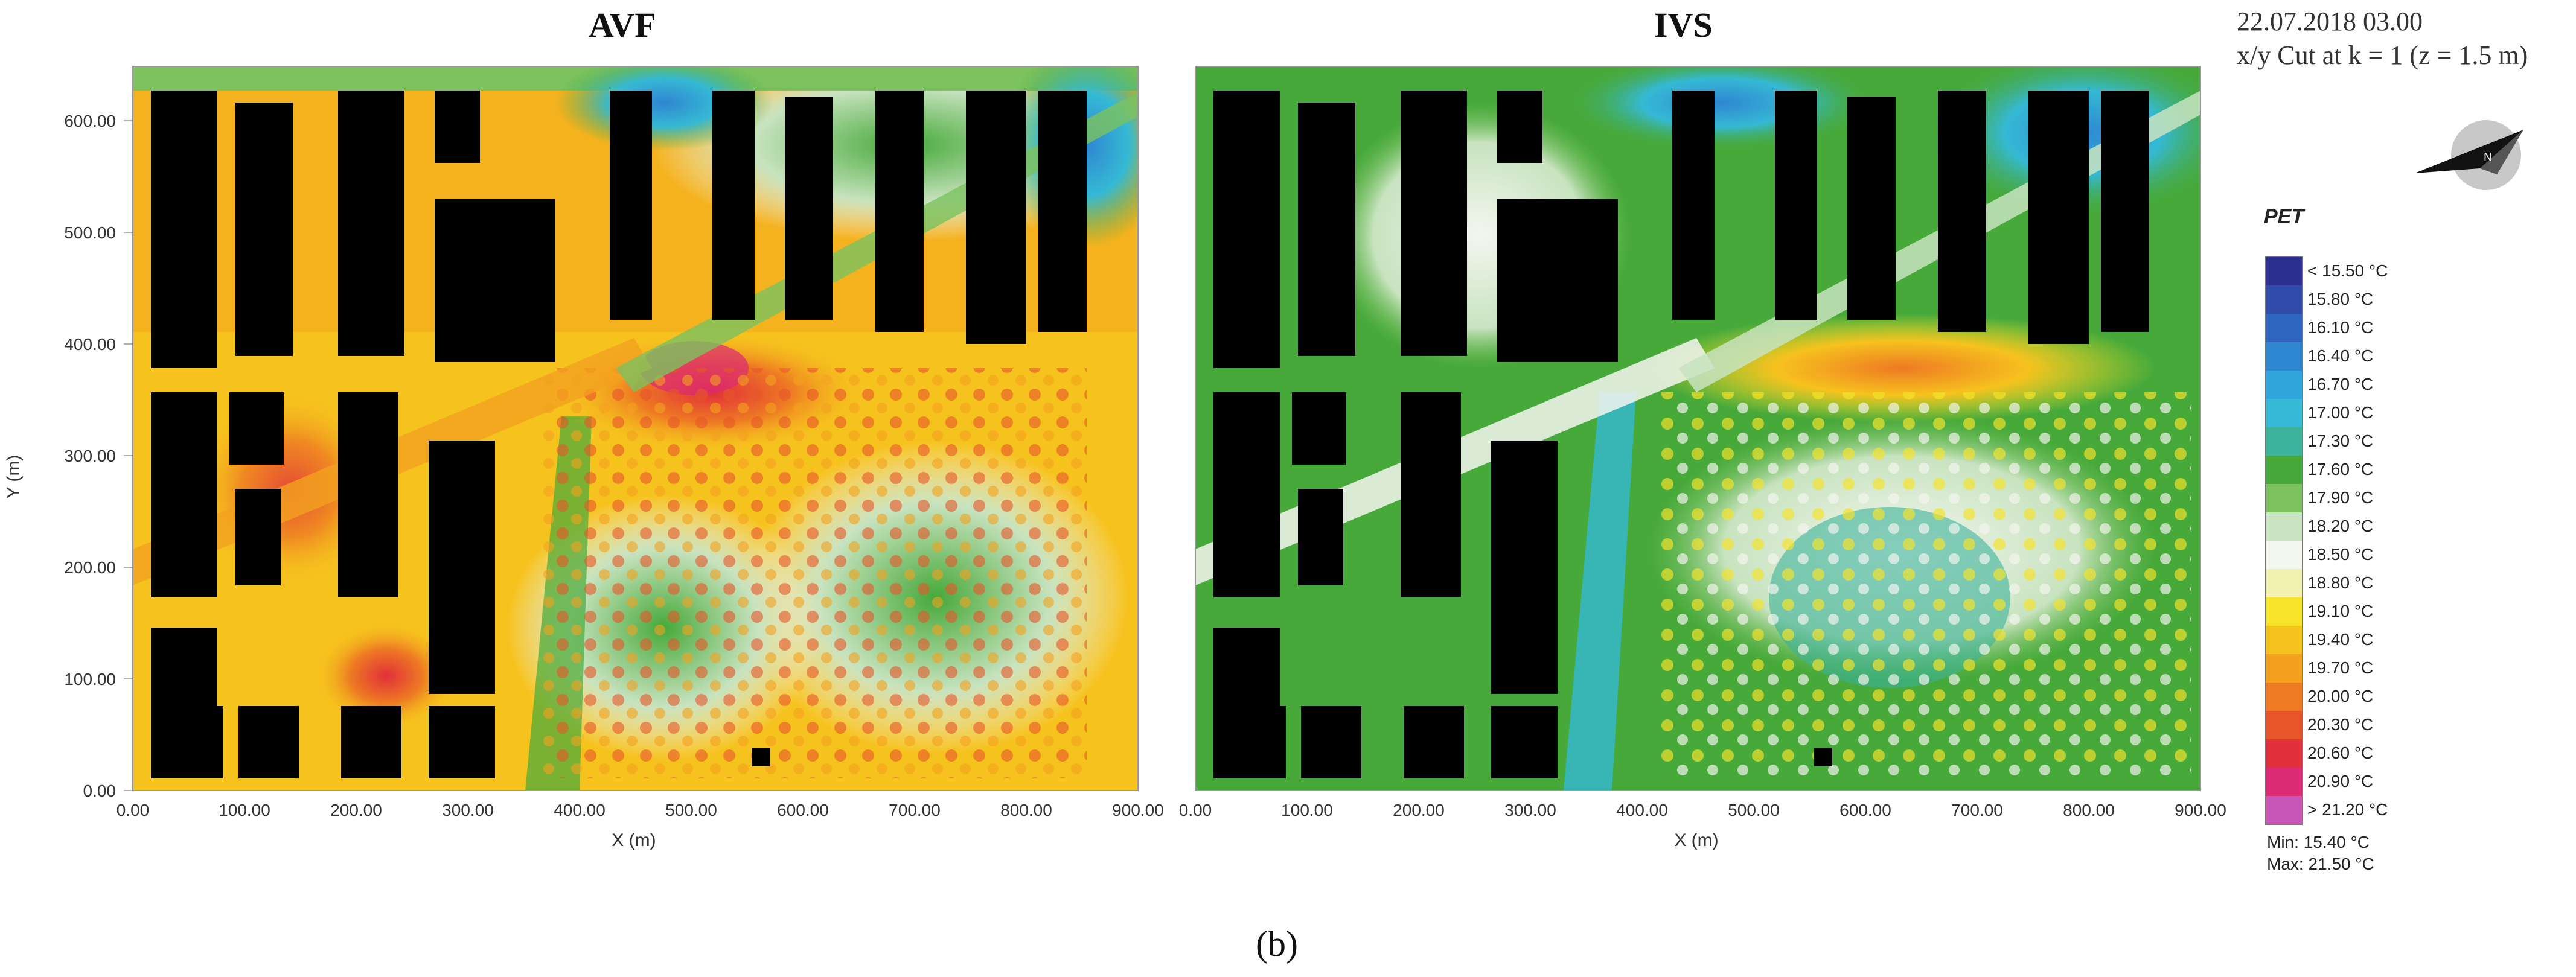 This screenshot has height=977, width=2576. What do you see at coordinates (580, 810) in the screenshot?
I see `avf-x-tick: 400.00` at bounding box center [580, 810].